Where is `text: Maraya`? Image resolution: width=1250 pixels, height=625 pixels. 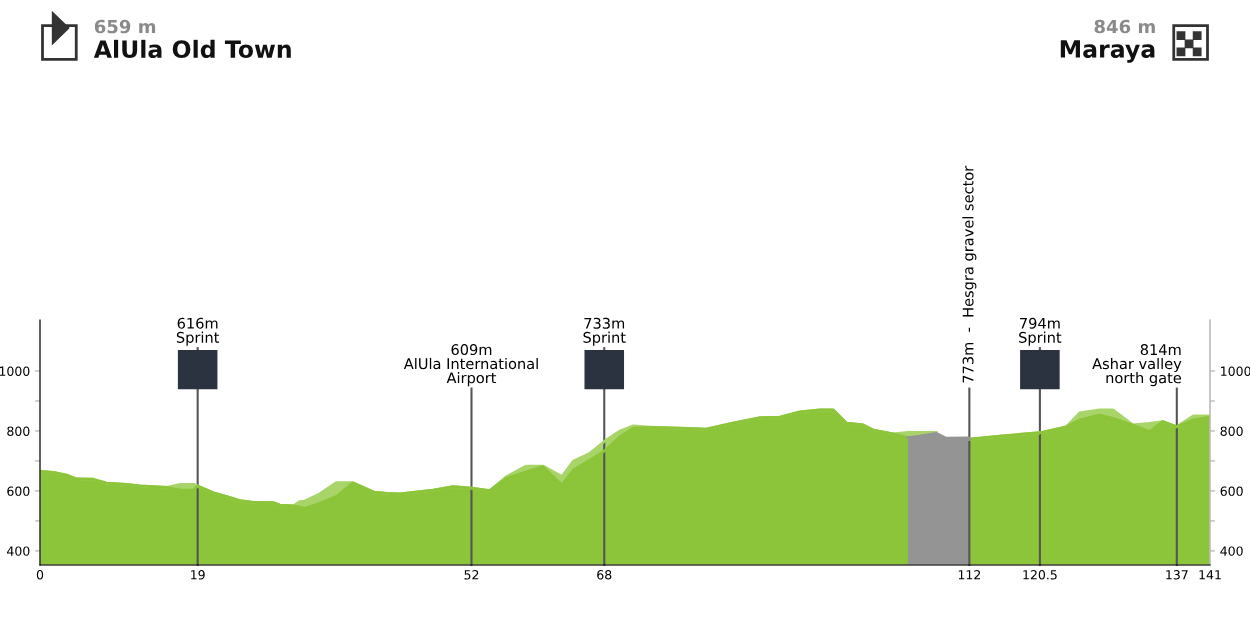
text: Maraya is located at coordinates (1107, 51).